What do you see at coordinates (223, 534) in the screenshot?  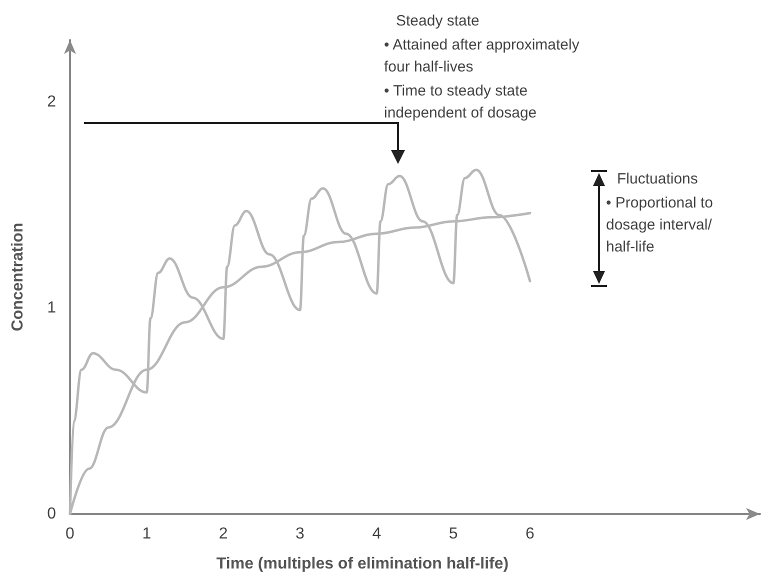 I see `x-tick-label: 2` at bounding box center [223, 534].